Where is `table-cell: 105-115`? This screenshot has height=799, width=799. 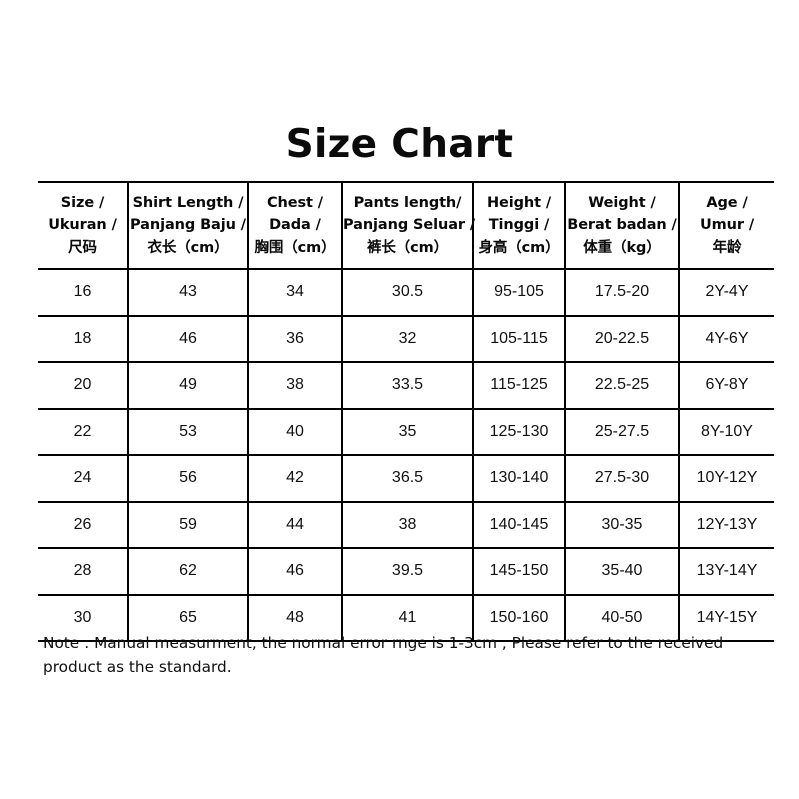
table-cell: 105-115 is located at coordinates (519, 338).